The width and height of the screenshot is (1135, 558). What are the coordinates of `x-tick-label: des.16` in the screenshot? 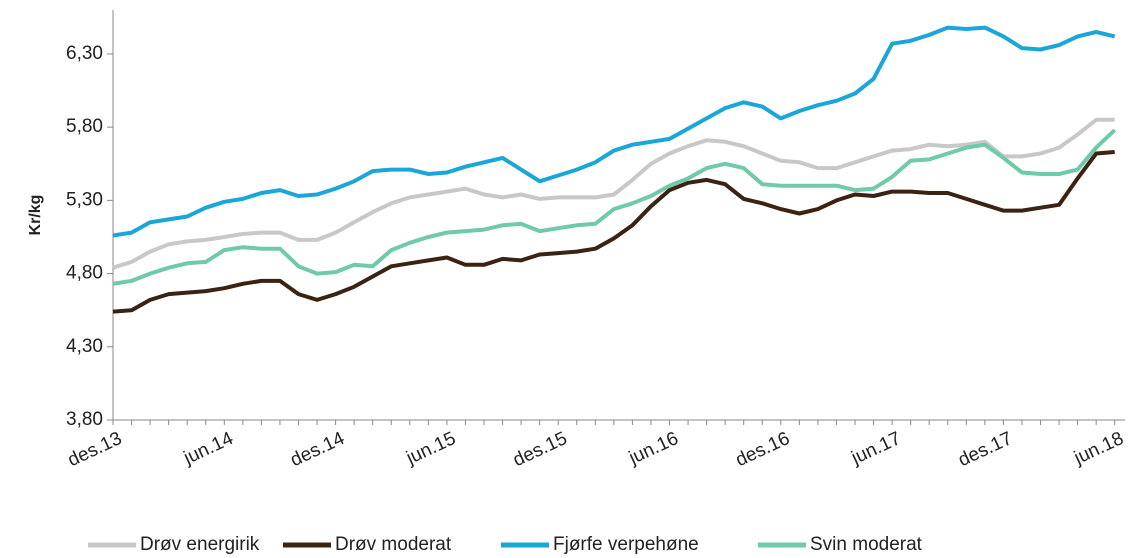 It's located at (762, 449).